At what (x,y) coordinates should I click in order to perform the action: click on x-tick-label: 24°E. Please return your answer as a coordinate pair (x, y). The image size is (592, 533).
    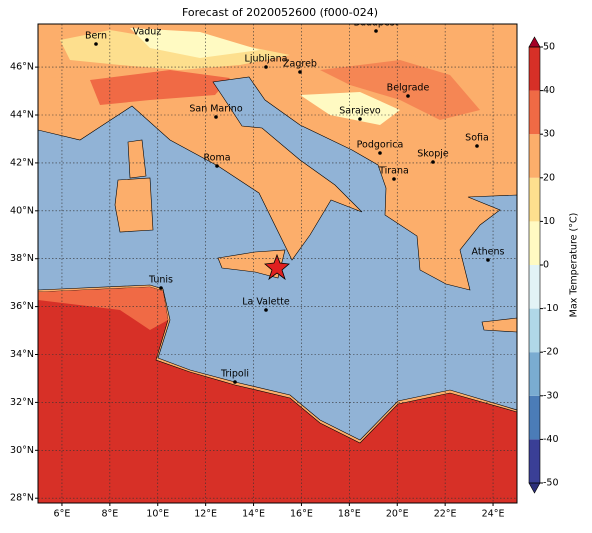
    Looking at the image, I should click on (493, 514).